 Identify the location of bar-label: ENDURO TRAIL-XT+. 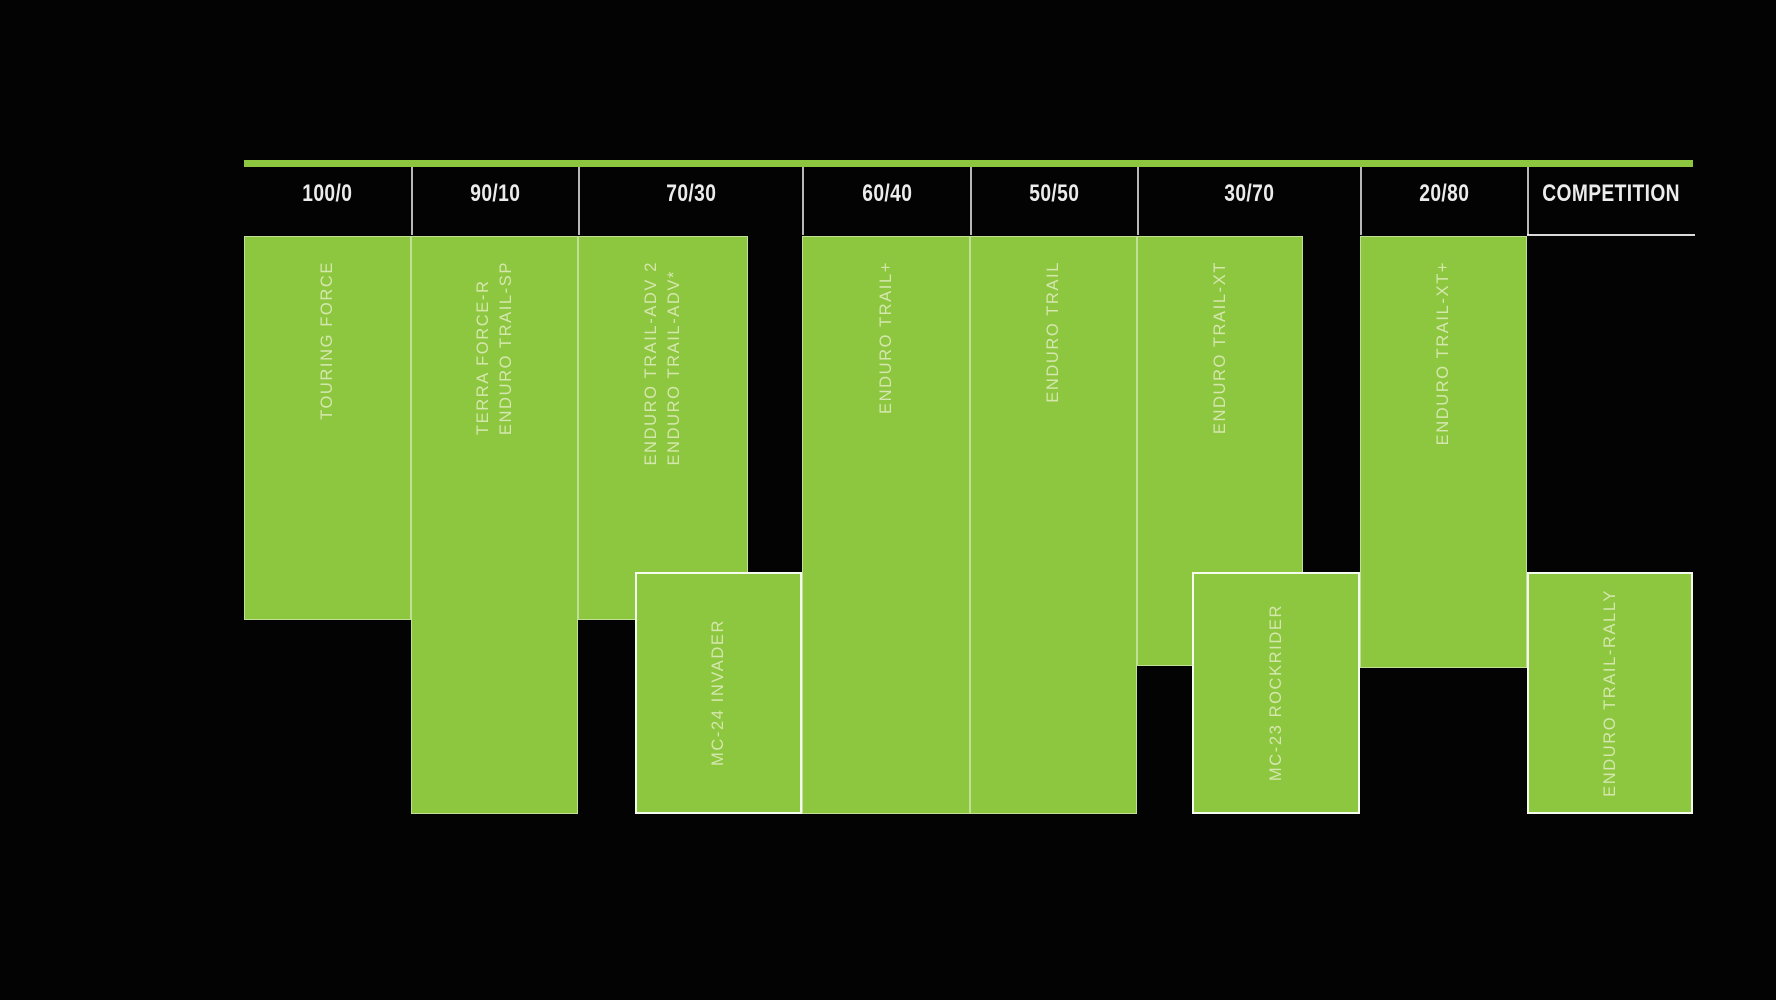
(1443, 353).